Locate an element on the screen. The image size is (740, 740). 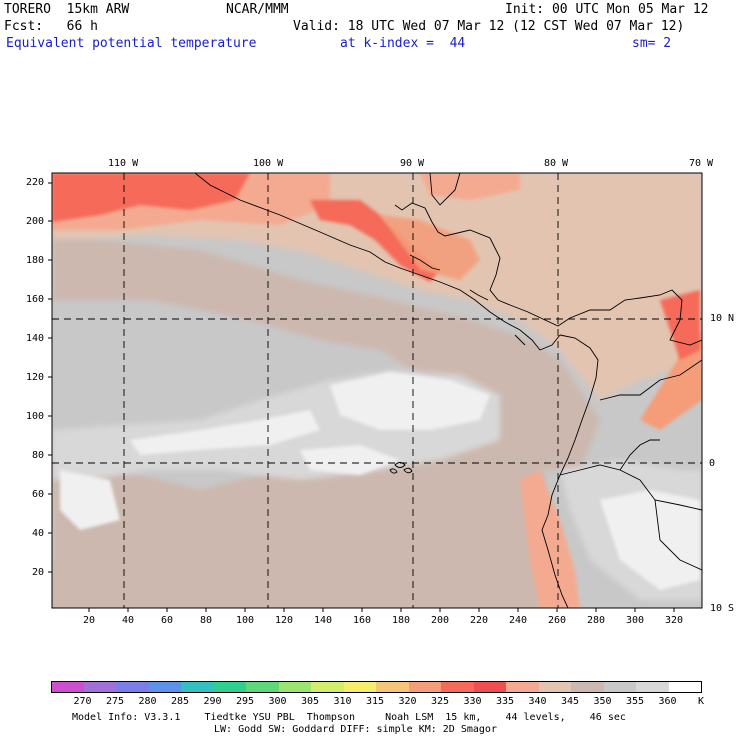
colorbar-tick-label: 350 is located at coordinates (602, 701).